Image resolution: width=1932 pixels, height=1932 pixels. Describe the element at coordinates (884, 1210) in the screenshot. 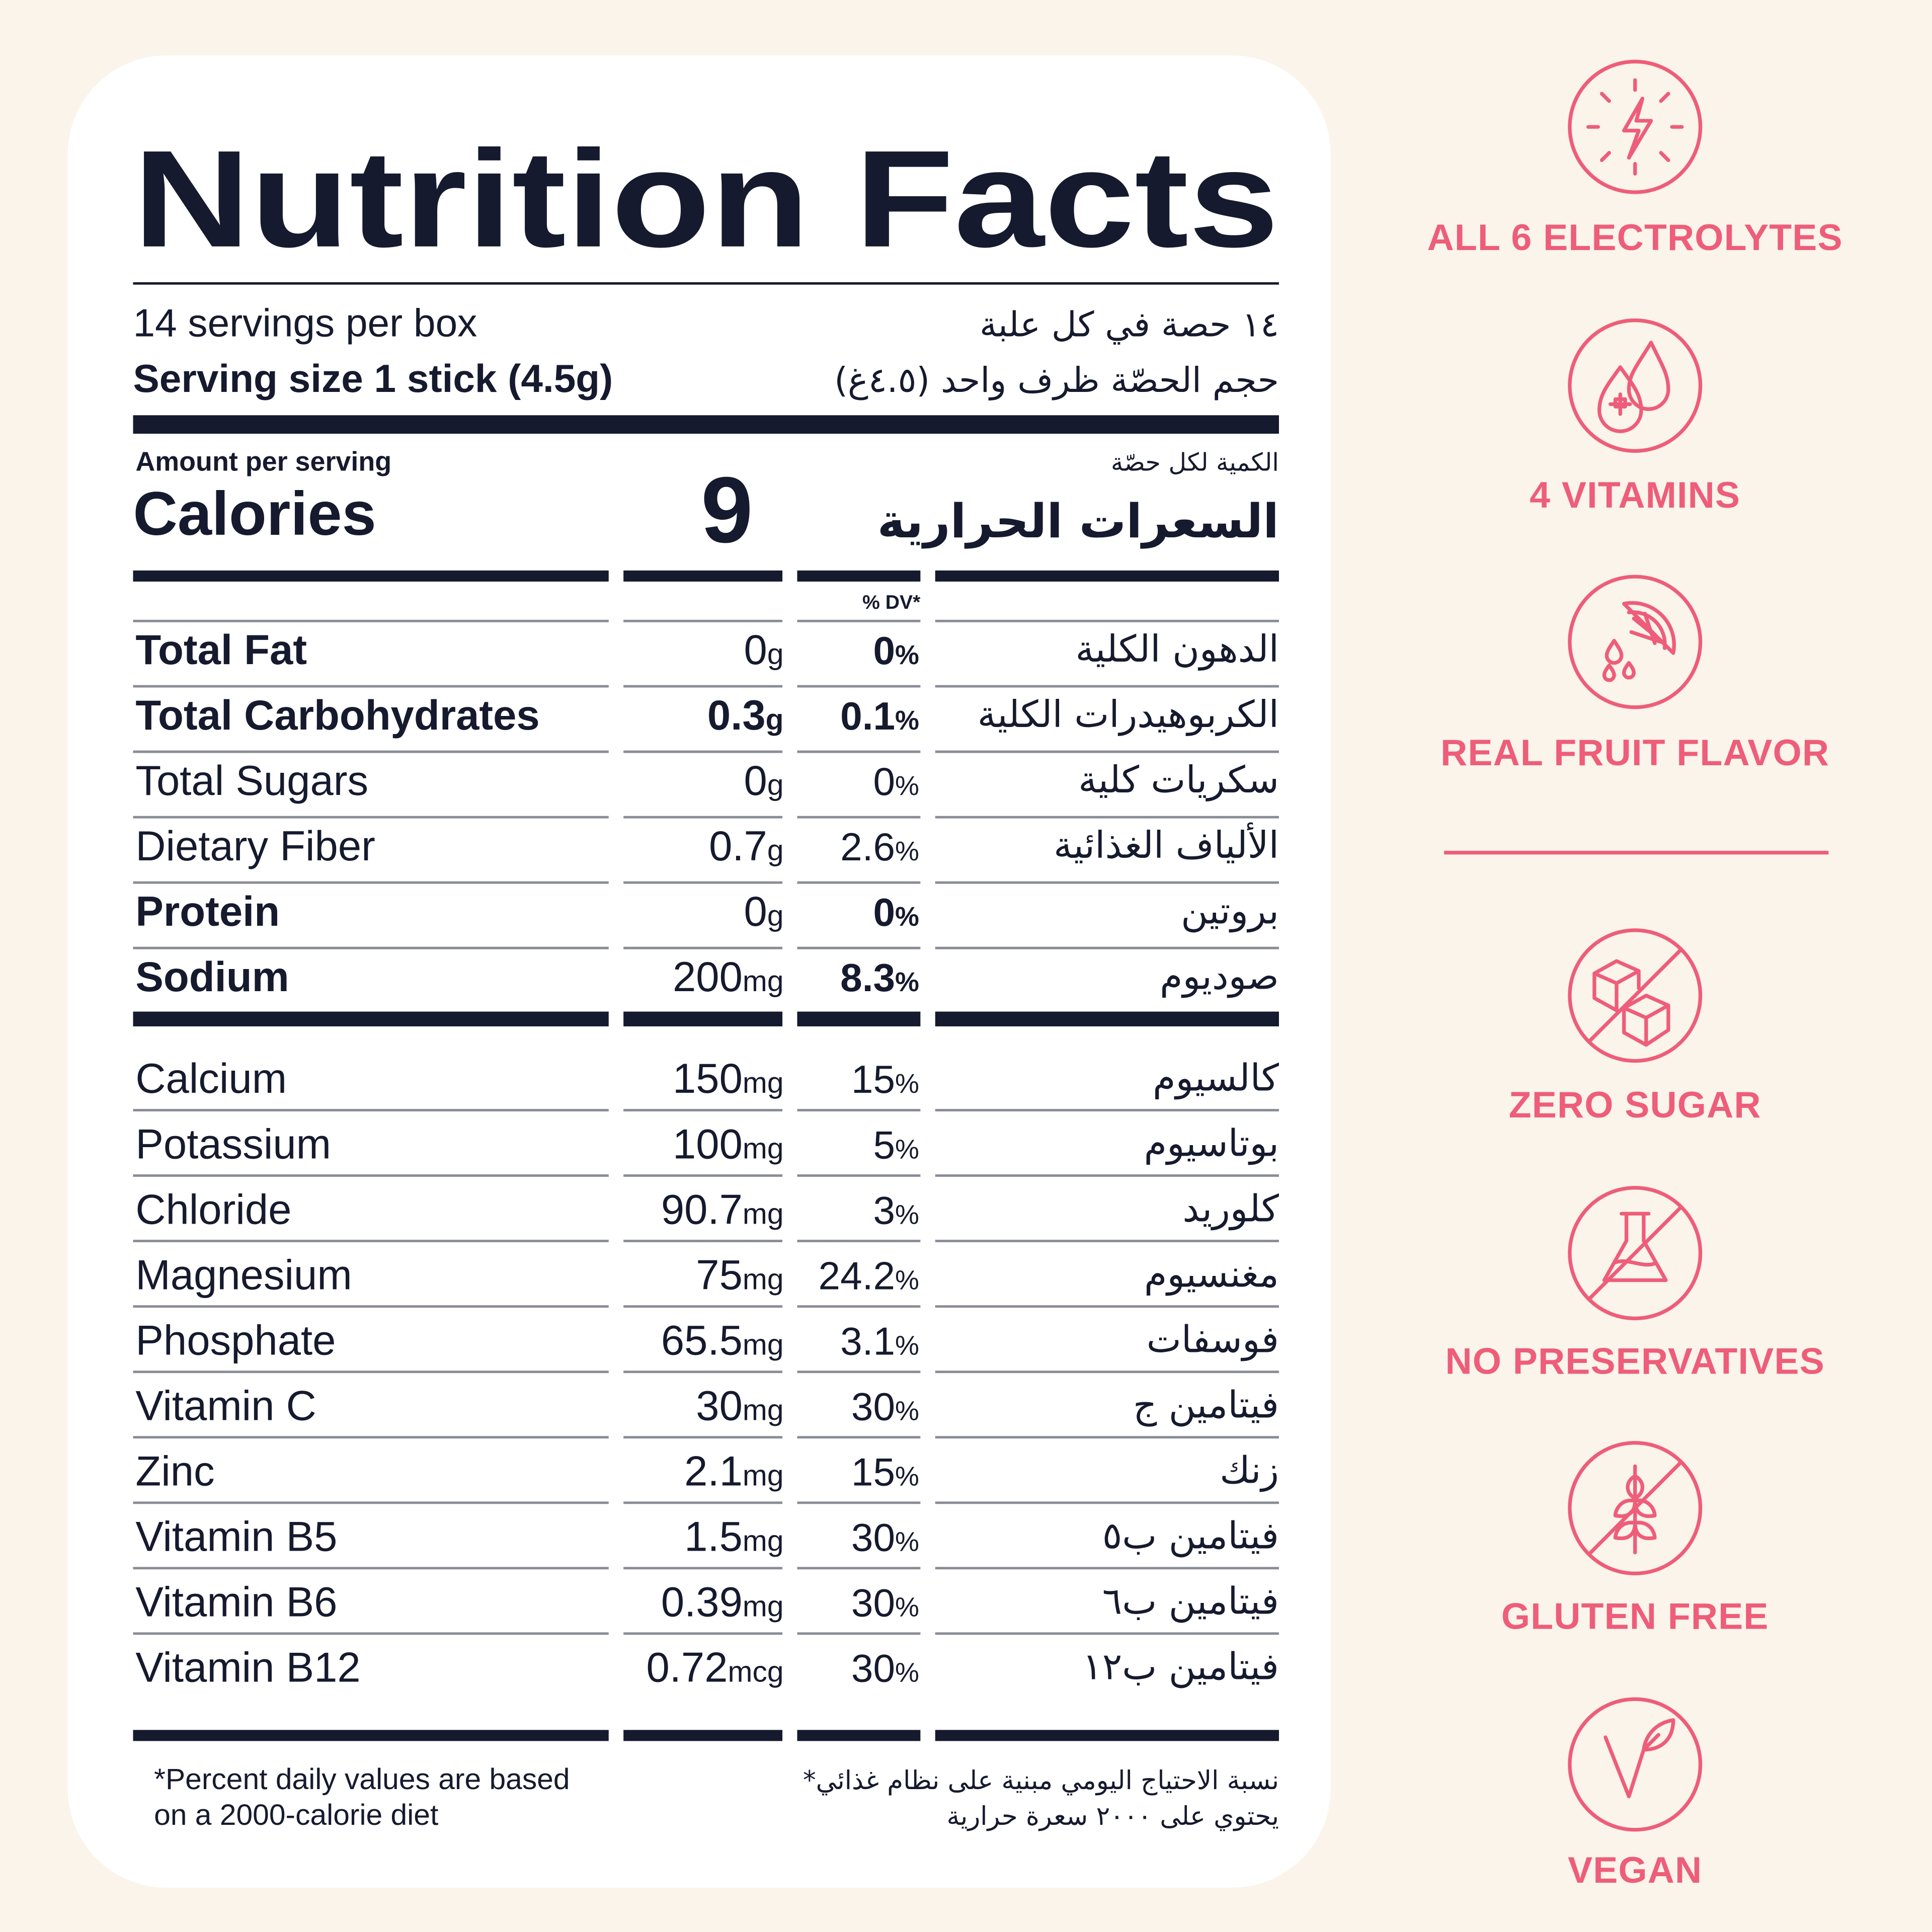

I see `dv-value: 3` at that location.